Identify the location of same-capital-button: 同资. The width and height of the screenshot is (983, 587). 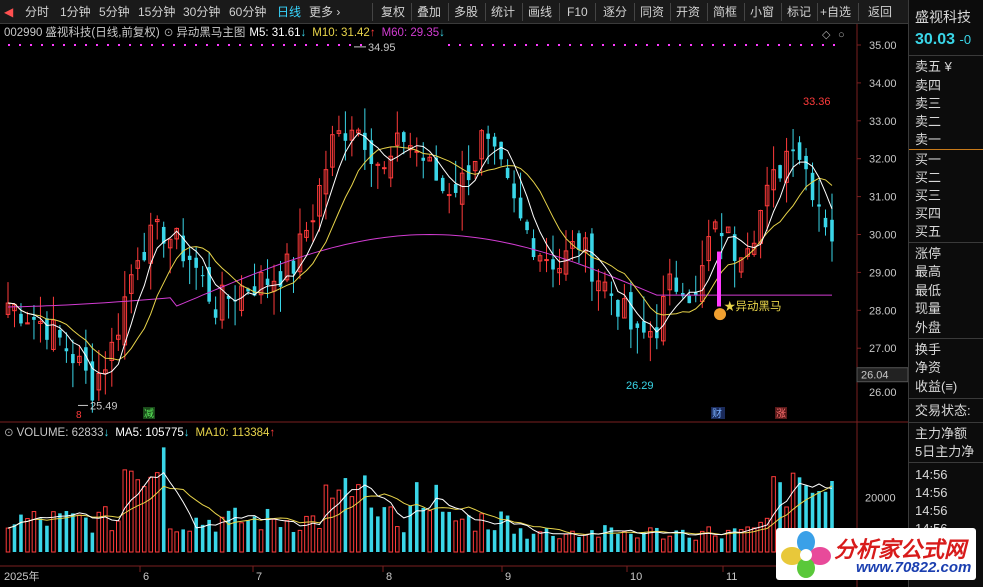
(652, 12).